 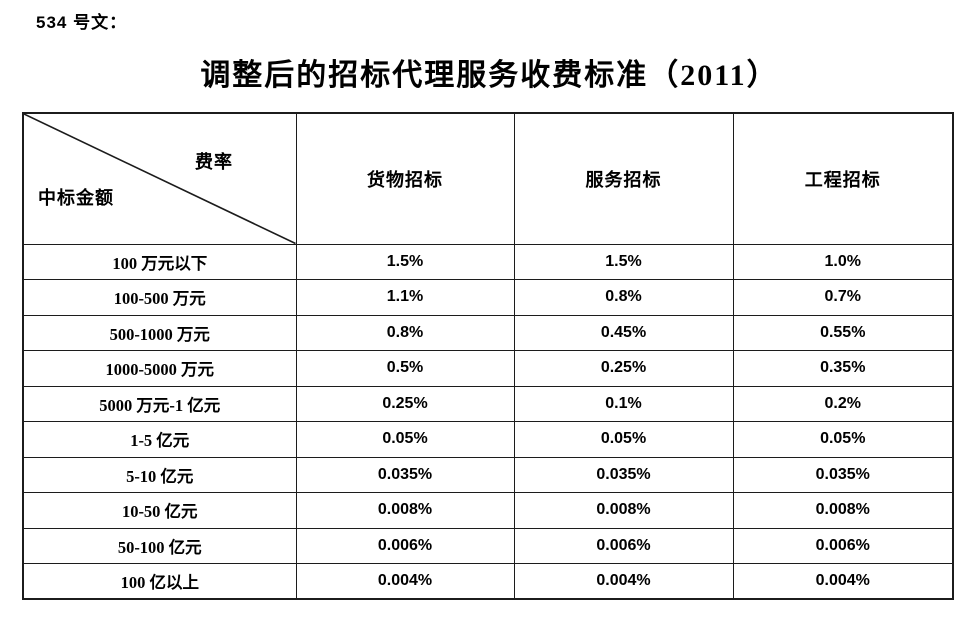 What do you see at coordinates (489, 75) in the screenshot?
I see `page-title: 调整后的招标代理服务收费标准（2011）` at bounding box center [489, 75].